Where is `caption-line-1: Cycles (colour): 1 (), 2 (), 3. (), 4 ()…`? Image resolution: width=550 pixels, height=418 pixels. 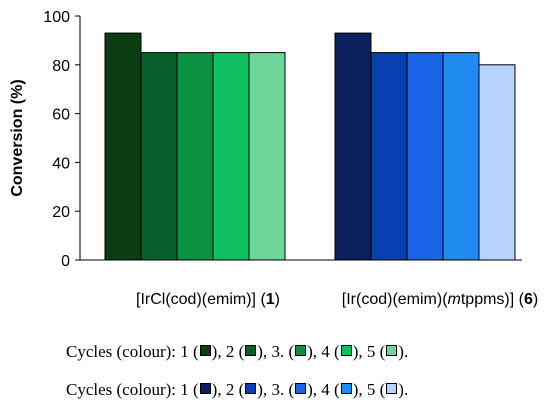
caption-line-1: Cycles (colour): 1 (), 2 (), 3. (), 4 ()… is located at coordinates (237, 352).